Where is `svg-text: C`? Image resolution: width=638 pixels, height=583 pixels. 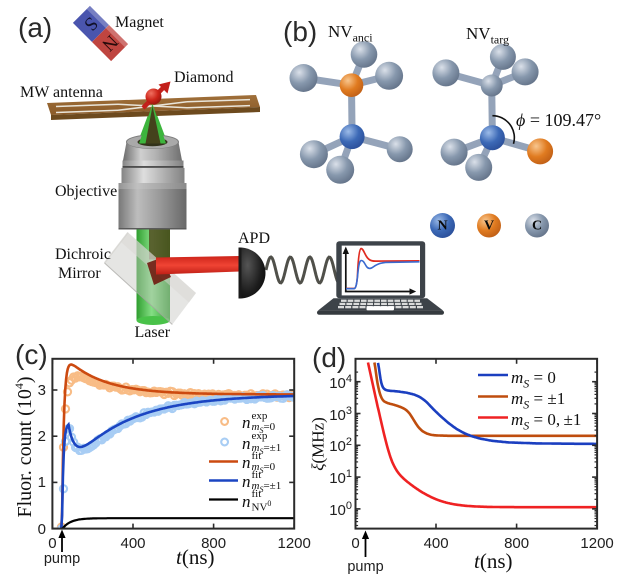
svg-text: C is located at coordinates (537, 226).